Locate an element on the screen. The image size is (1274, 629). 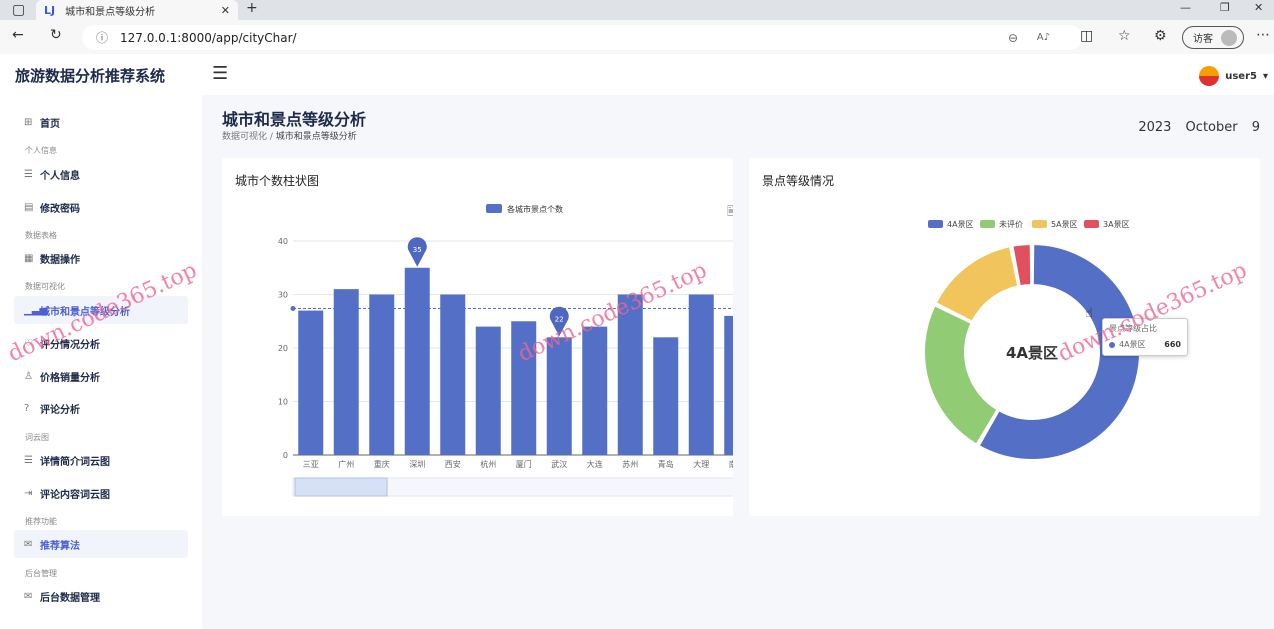
sidebar-item-label: 评论分析 is located at coordinates (60, 410).